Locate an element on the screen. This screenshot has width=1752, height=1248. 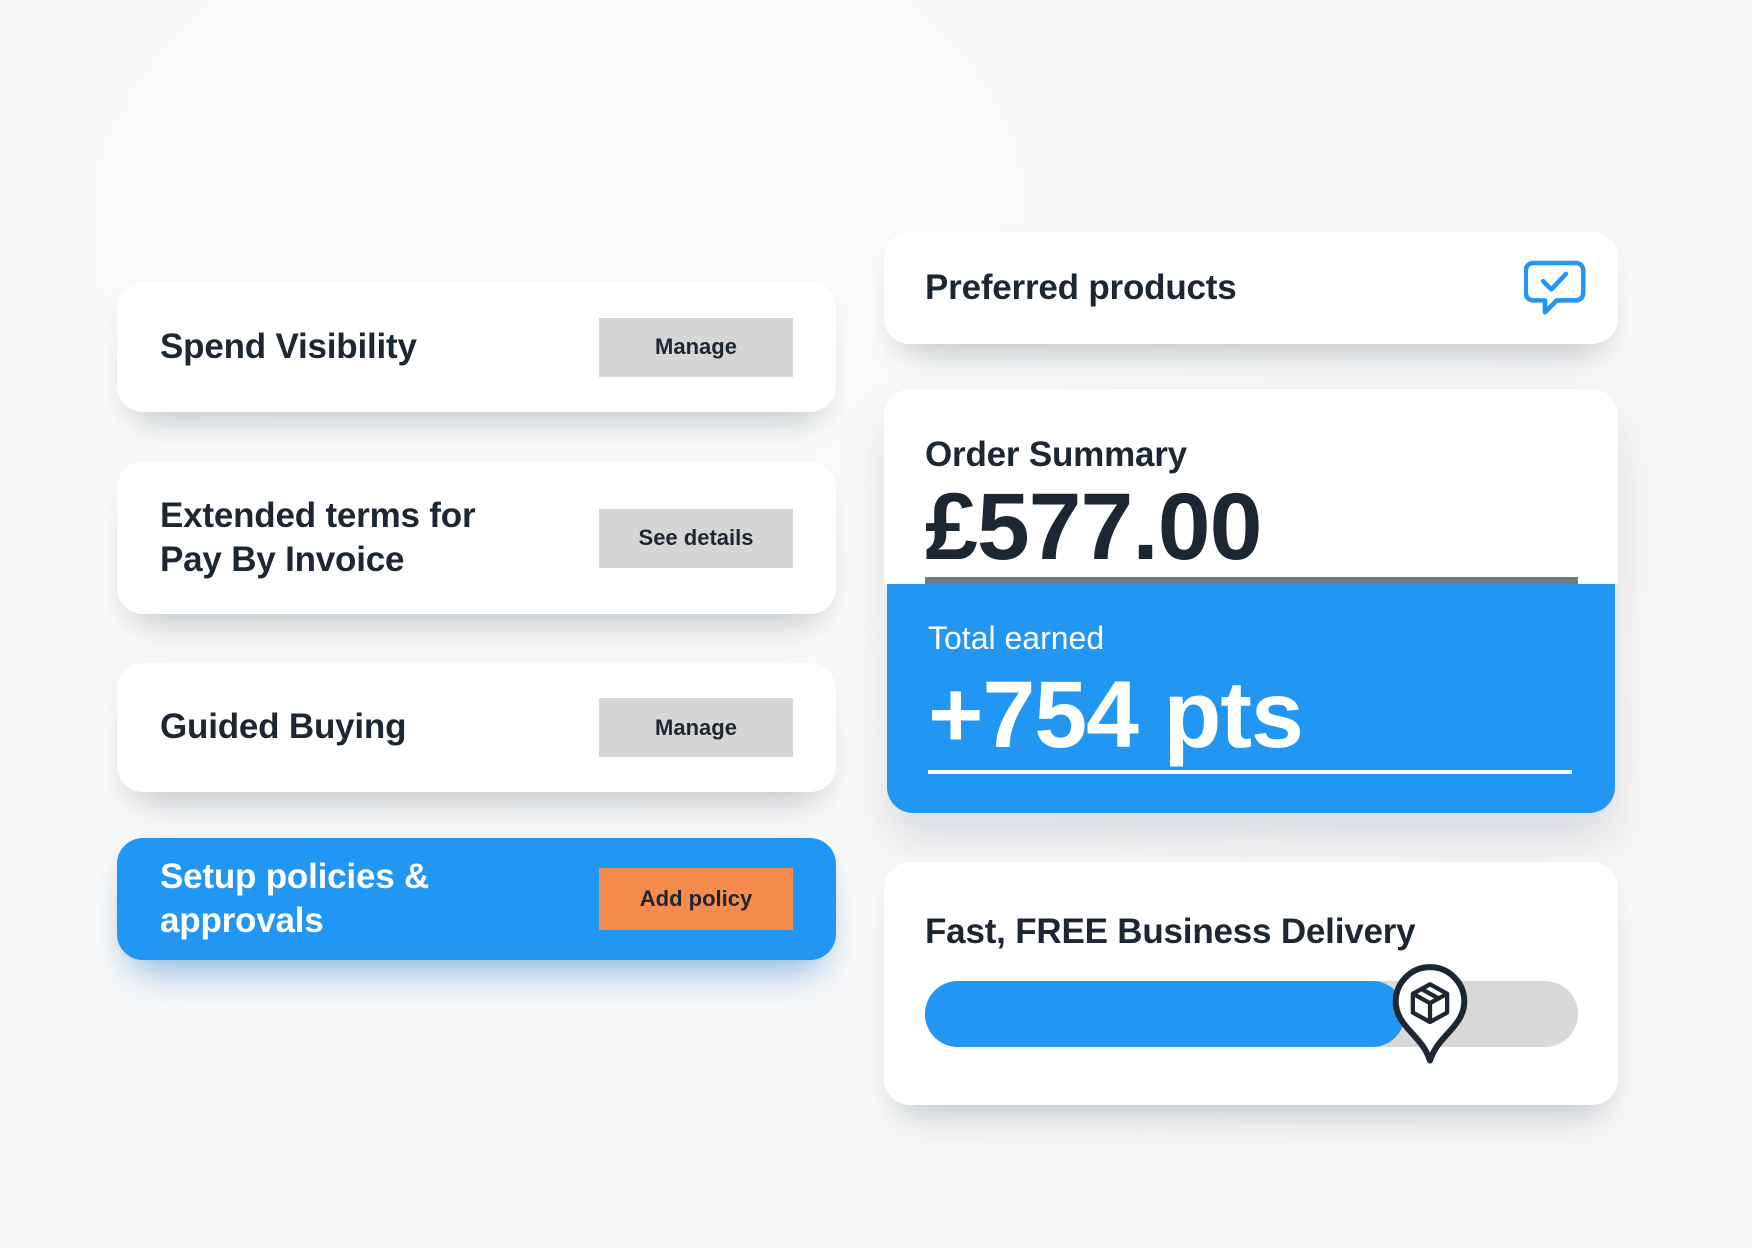
package-pin-icon is located at coordinates (1430, 1014).